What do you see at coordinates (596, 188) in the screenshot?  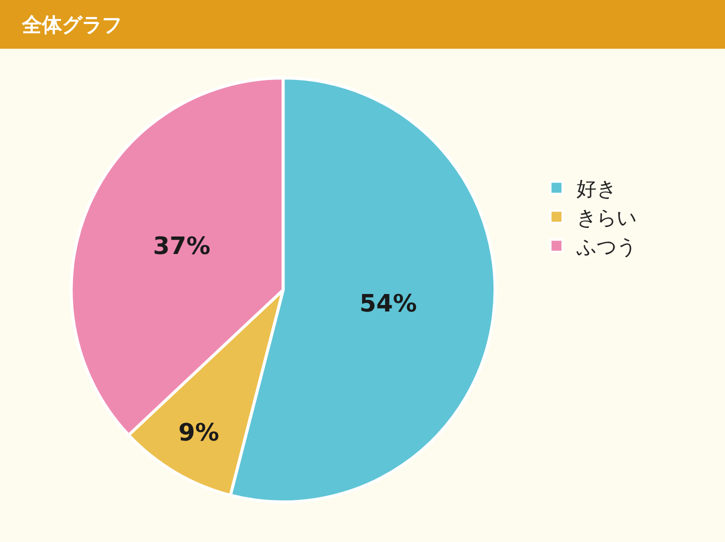 I see `legend-label: 好き` at bounding box center [596, 188].